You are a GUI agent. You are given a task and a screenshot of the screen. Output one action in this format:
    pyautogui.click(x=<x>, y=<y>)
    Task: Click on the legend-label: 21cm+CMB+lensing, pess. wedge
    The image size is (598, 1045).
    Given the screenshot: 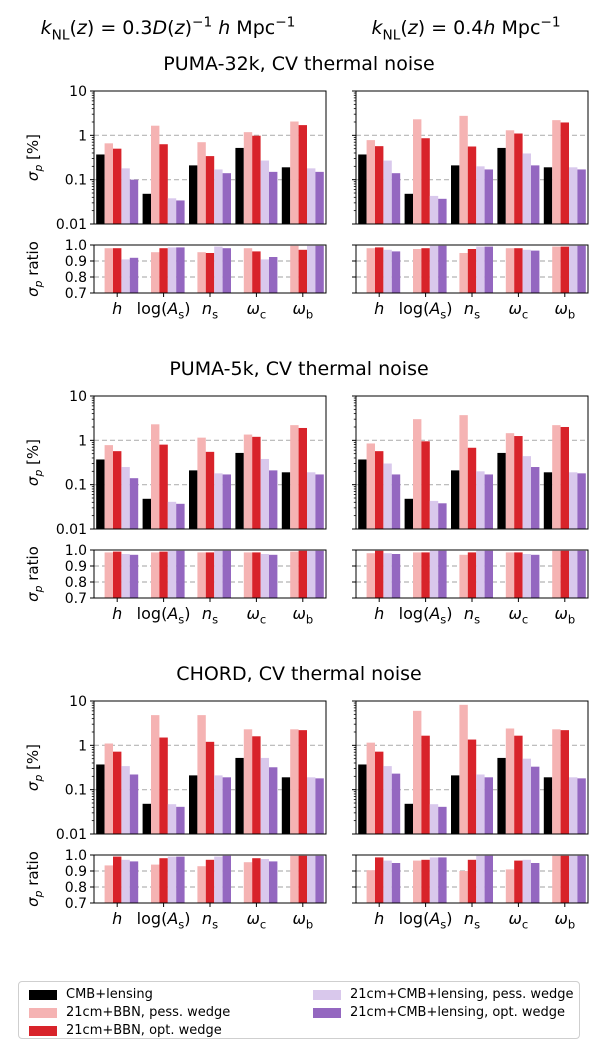 What is the action you would take?
    pyautogui.click(x=462, y=994)
    